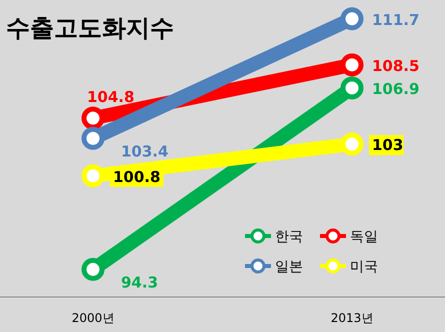 Image resolution: width=445 pixels, height=332 pixels. What do you see at coordinates (93, 318) in the screenshot?
I see `x-tick-label: 2000년` at bounding box center [93, 318].